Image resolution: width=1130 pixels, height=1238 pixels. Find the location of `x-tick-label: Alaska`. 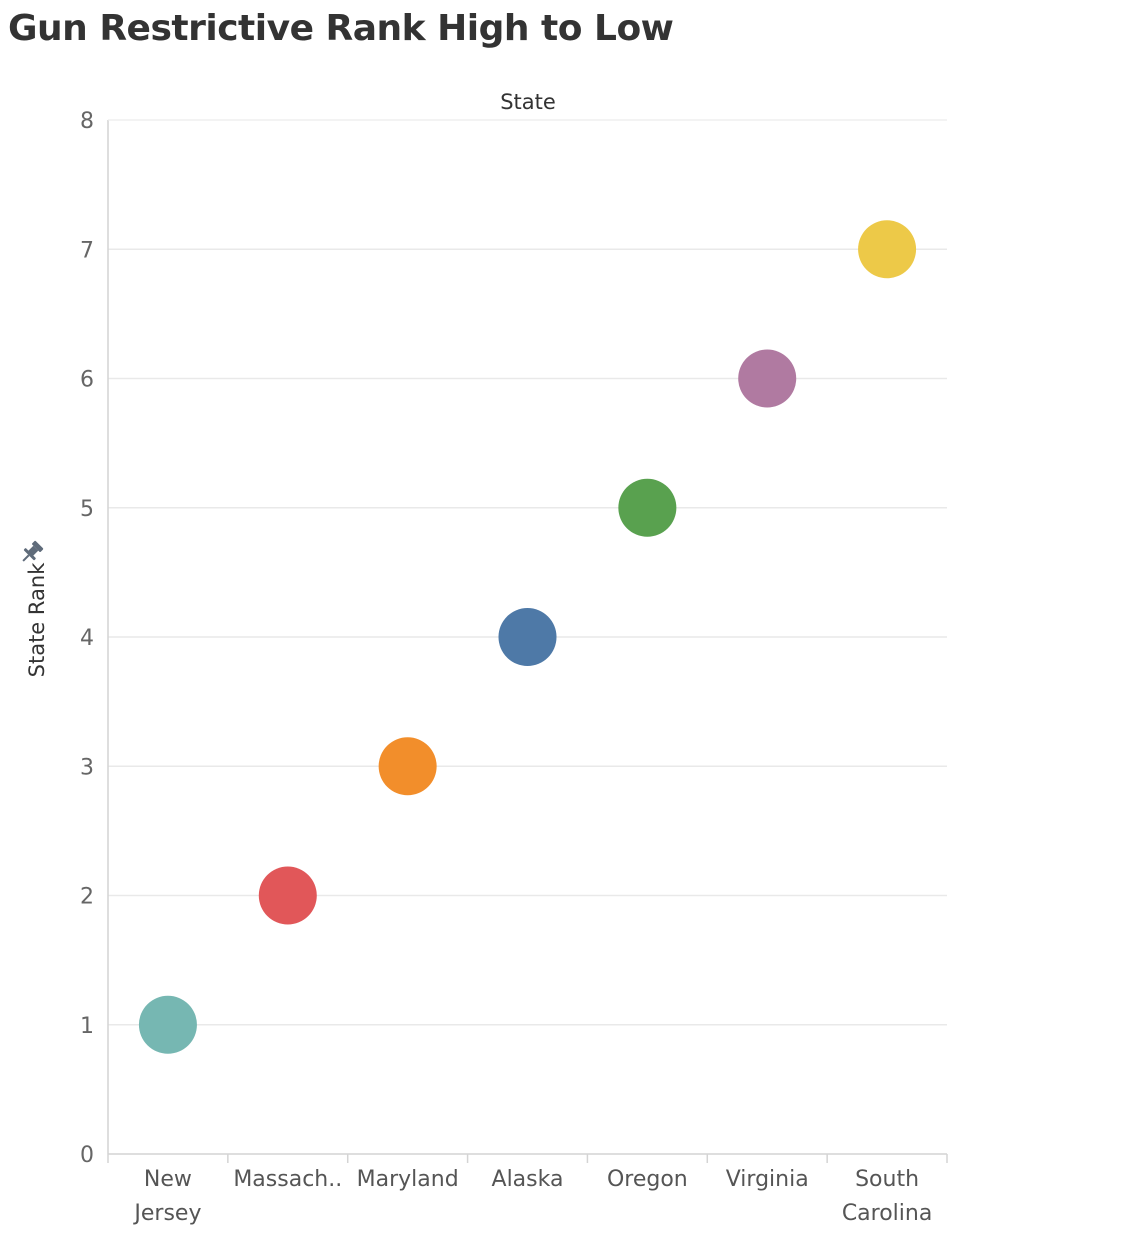

x-tick-label: Alaska is located at coordinates (528, 1179).